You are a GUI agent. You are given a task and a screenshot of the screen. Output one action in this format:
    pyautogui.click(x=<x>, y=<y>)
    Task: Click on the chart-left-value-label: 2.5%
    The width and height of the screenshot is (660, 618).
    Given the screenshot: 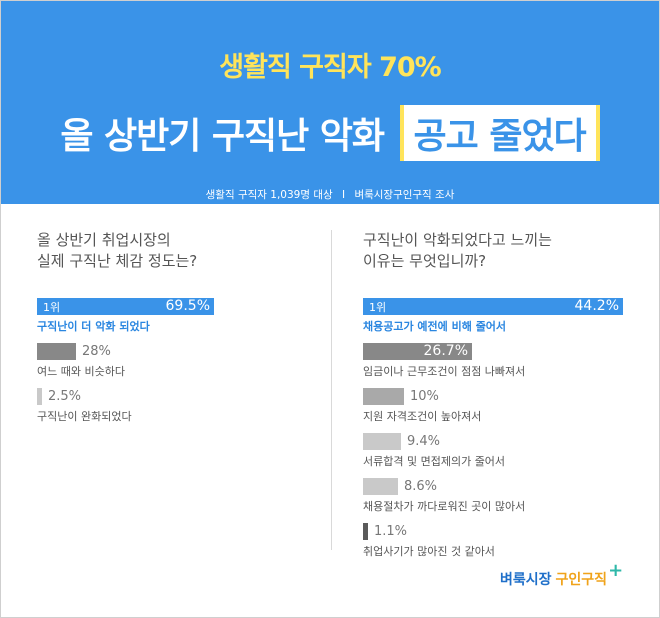 What is the action you would take?
    pyautogui.click(x=65, y=396)
    